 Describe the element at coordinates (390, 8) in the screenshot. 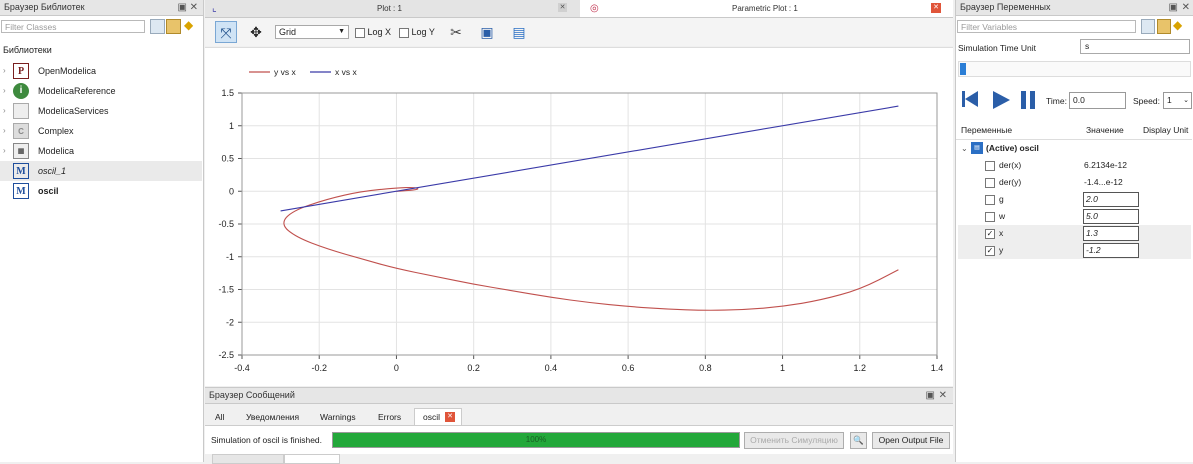

I see `tab-plot-1: ⌞ Plot : 1 ✕` at that location.